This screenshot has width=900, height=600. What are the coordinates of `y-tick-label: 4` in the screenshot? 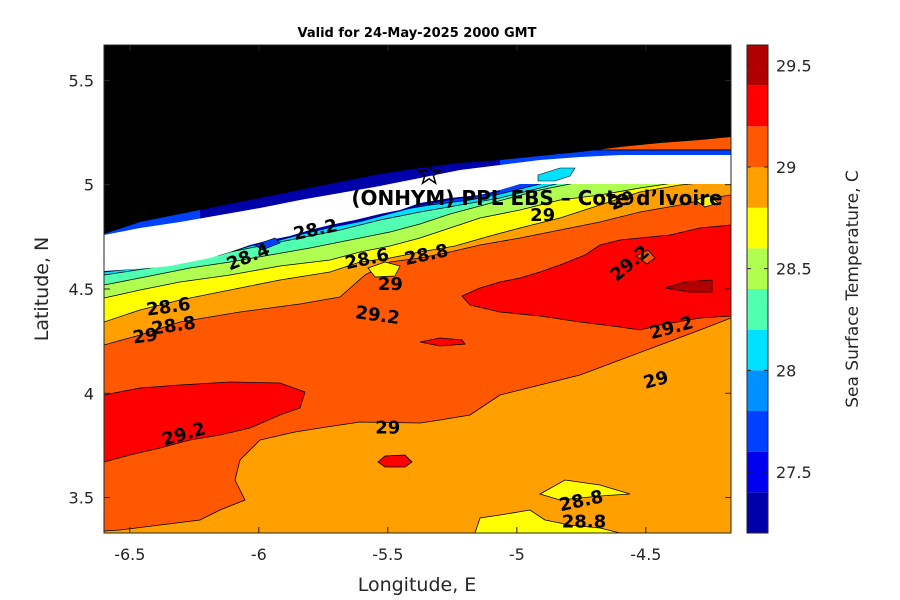 It's located at (89, 393).